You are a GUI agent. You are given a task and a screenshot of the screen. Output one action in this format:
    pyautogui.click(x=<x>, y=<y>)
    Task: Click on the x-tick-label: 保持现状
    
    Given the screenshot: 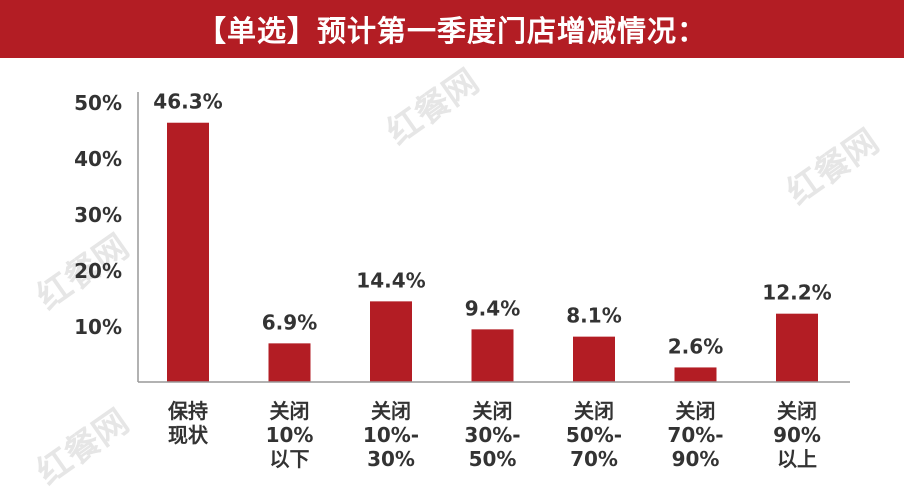 What is the action you would take?
    pyautogui.click(x=188, y=423)
    